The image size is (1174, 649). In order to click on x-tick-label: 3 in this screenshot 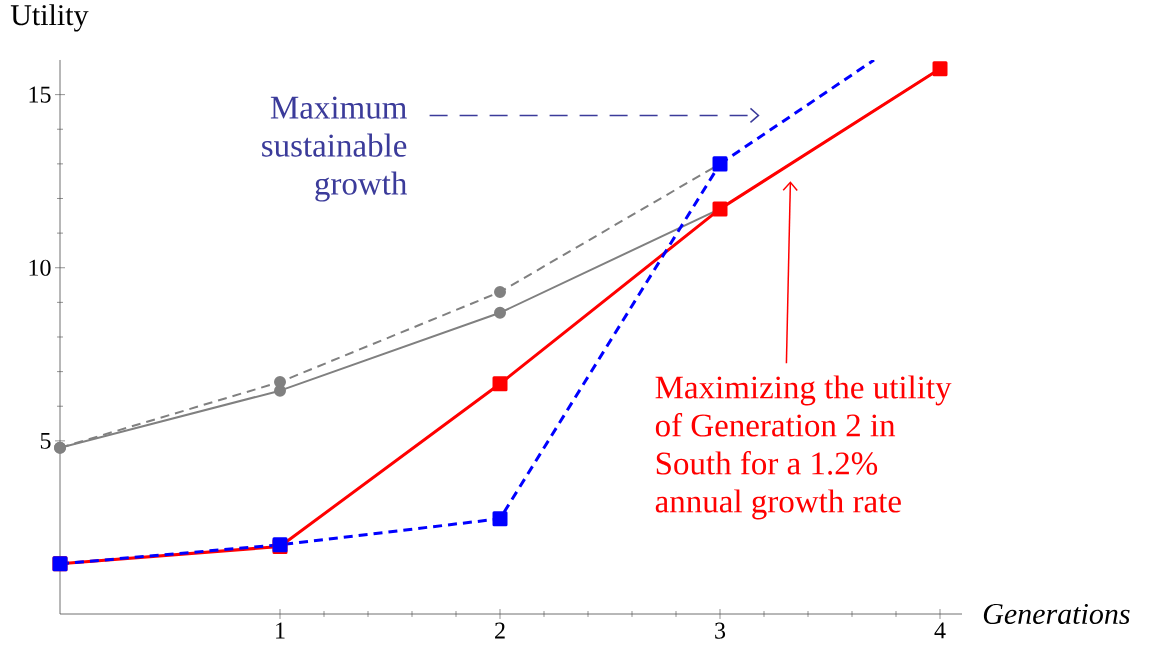, I will do `click(720, 630)`.